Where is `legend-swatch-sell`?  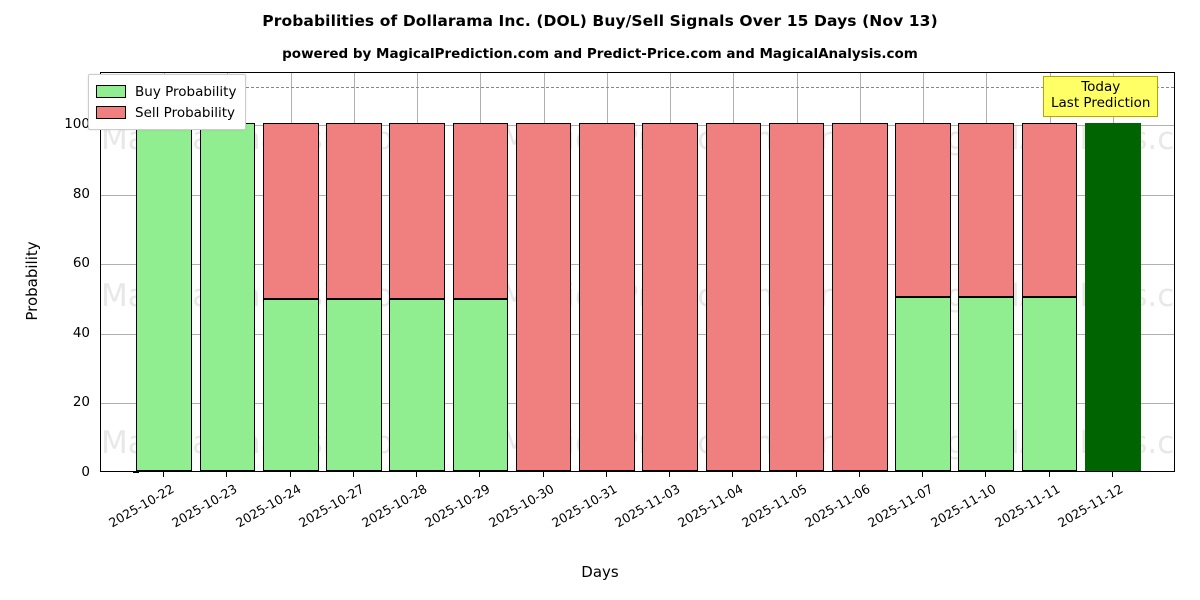 legend-swatch-sell is located at coordinates (111, 112).